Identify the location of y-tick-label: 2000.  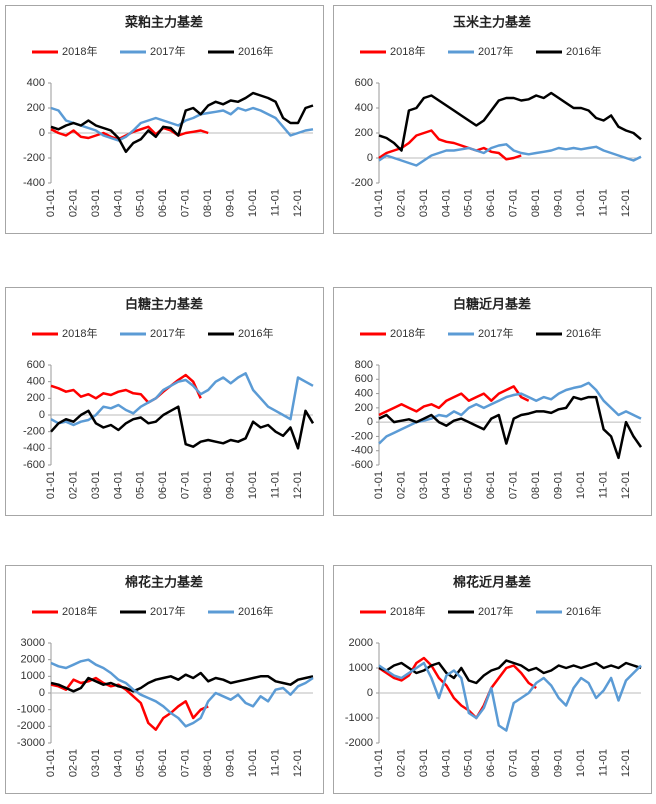
(361, 643).